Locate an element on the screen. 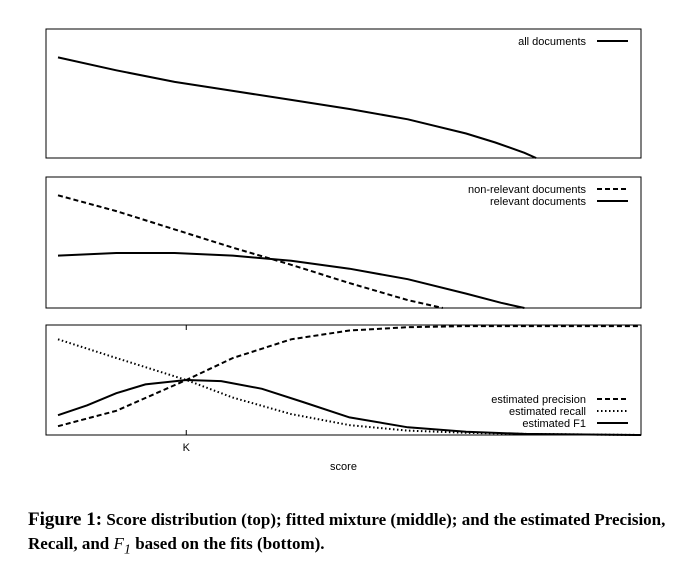 The width and height of the screenshot is (681, 576). legend-label-1: estimated recall is located at coordinates (547, 412).